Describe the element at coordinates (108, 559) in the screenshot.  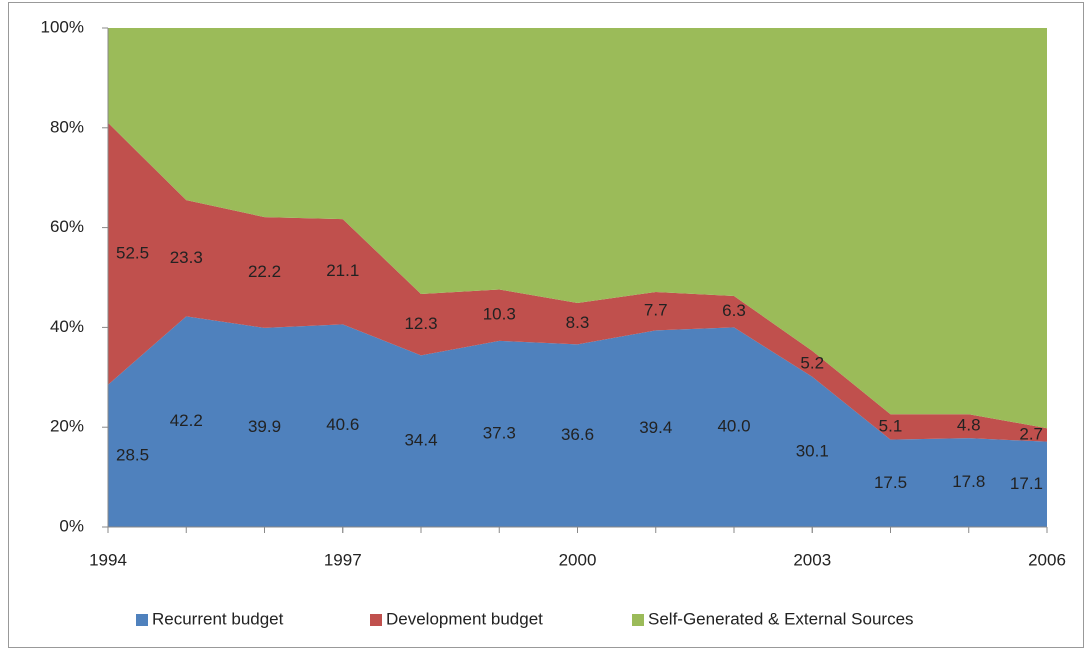
I see `x-tick-label: 1994` at that location.